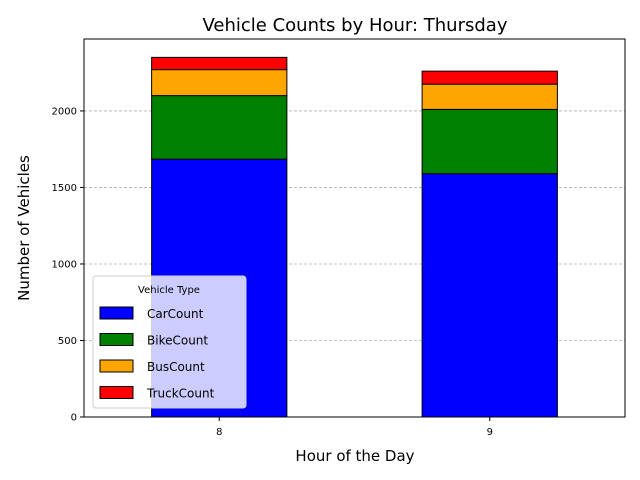 This screenshot has width=640, height=480. What do you see at coordinates (169, 290) in the screenshot?
I see `legend-title: Vehicle Type` at bounding box center [169, 290].